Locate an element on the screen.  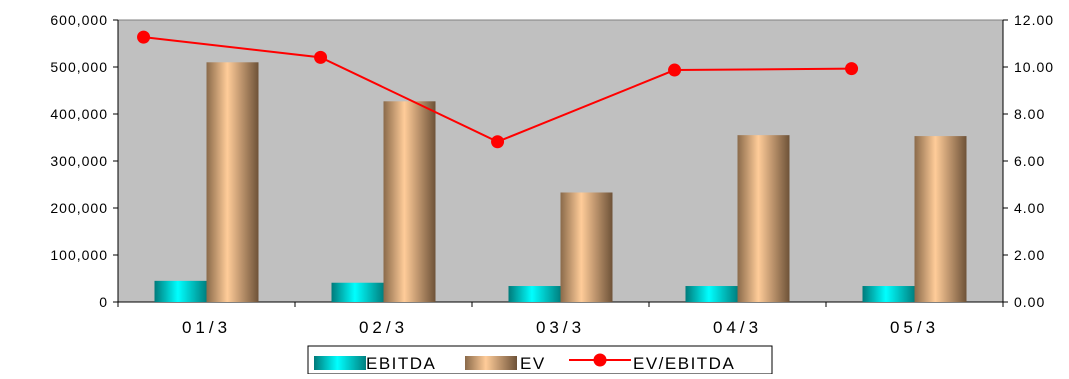
y-left-tick-label: 0 is located at coordinates (103, 302).